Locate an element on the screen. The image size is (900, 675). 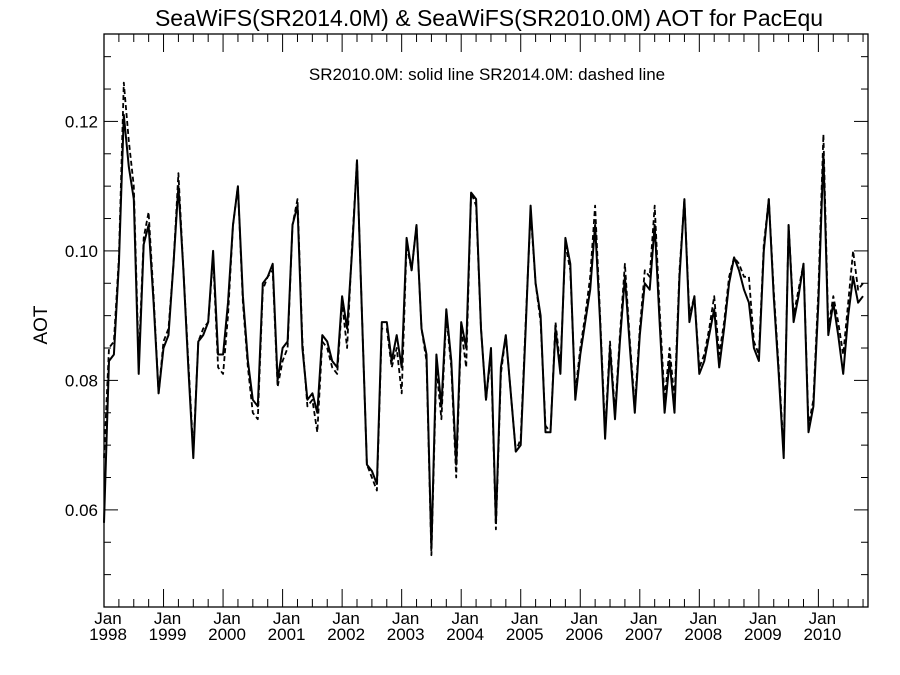
x-tick-label-year: 2009 is located at coordinates (763, 634).